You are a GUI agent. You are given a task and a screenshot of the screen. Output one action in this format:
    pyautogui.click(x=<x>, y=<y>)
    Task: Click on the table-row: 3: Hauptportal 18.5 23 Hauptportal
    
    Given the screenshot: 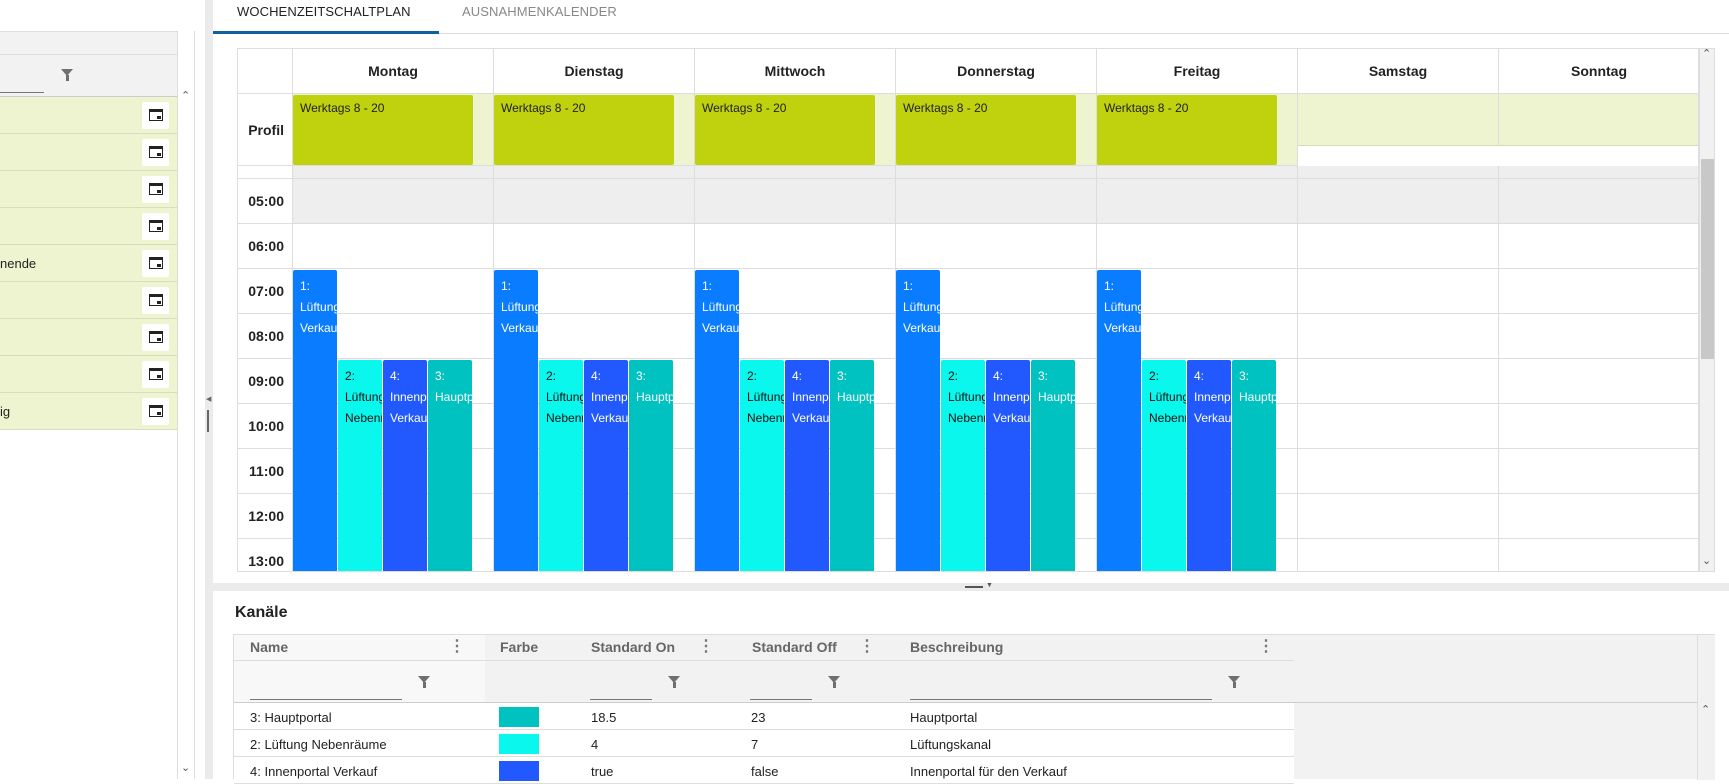 What is the action you would take?
    pyautogui.click(x=764, y=716)
    